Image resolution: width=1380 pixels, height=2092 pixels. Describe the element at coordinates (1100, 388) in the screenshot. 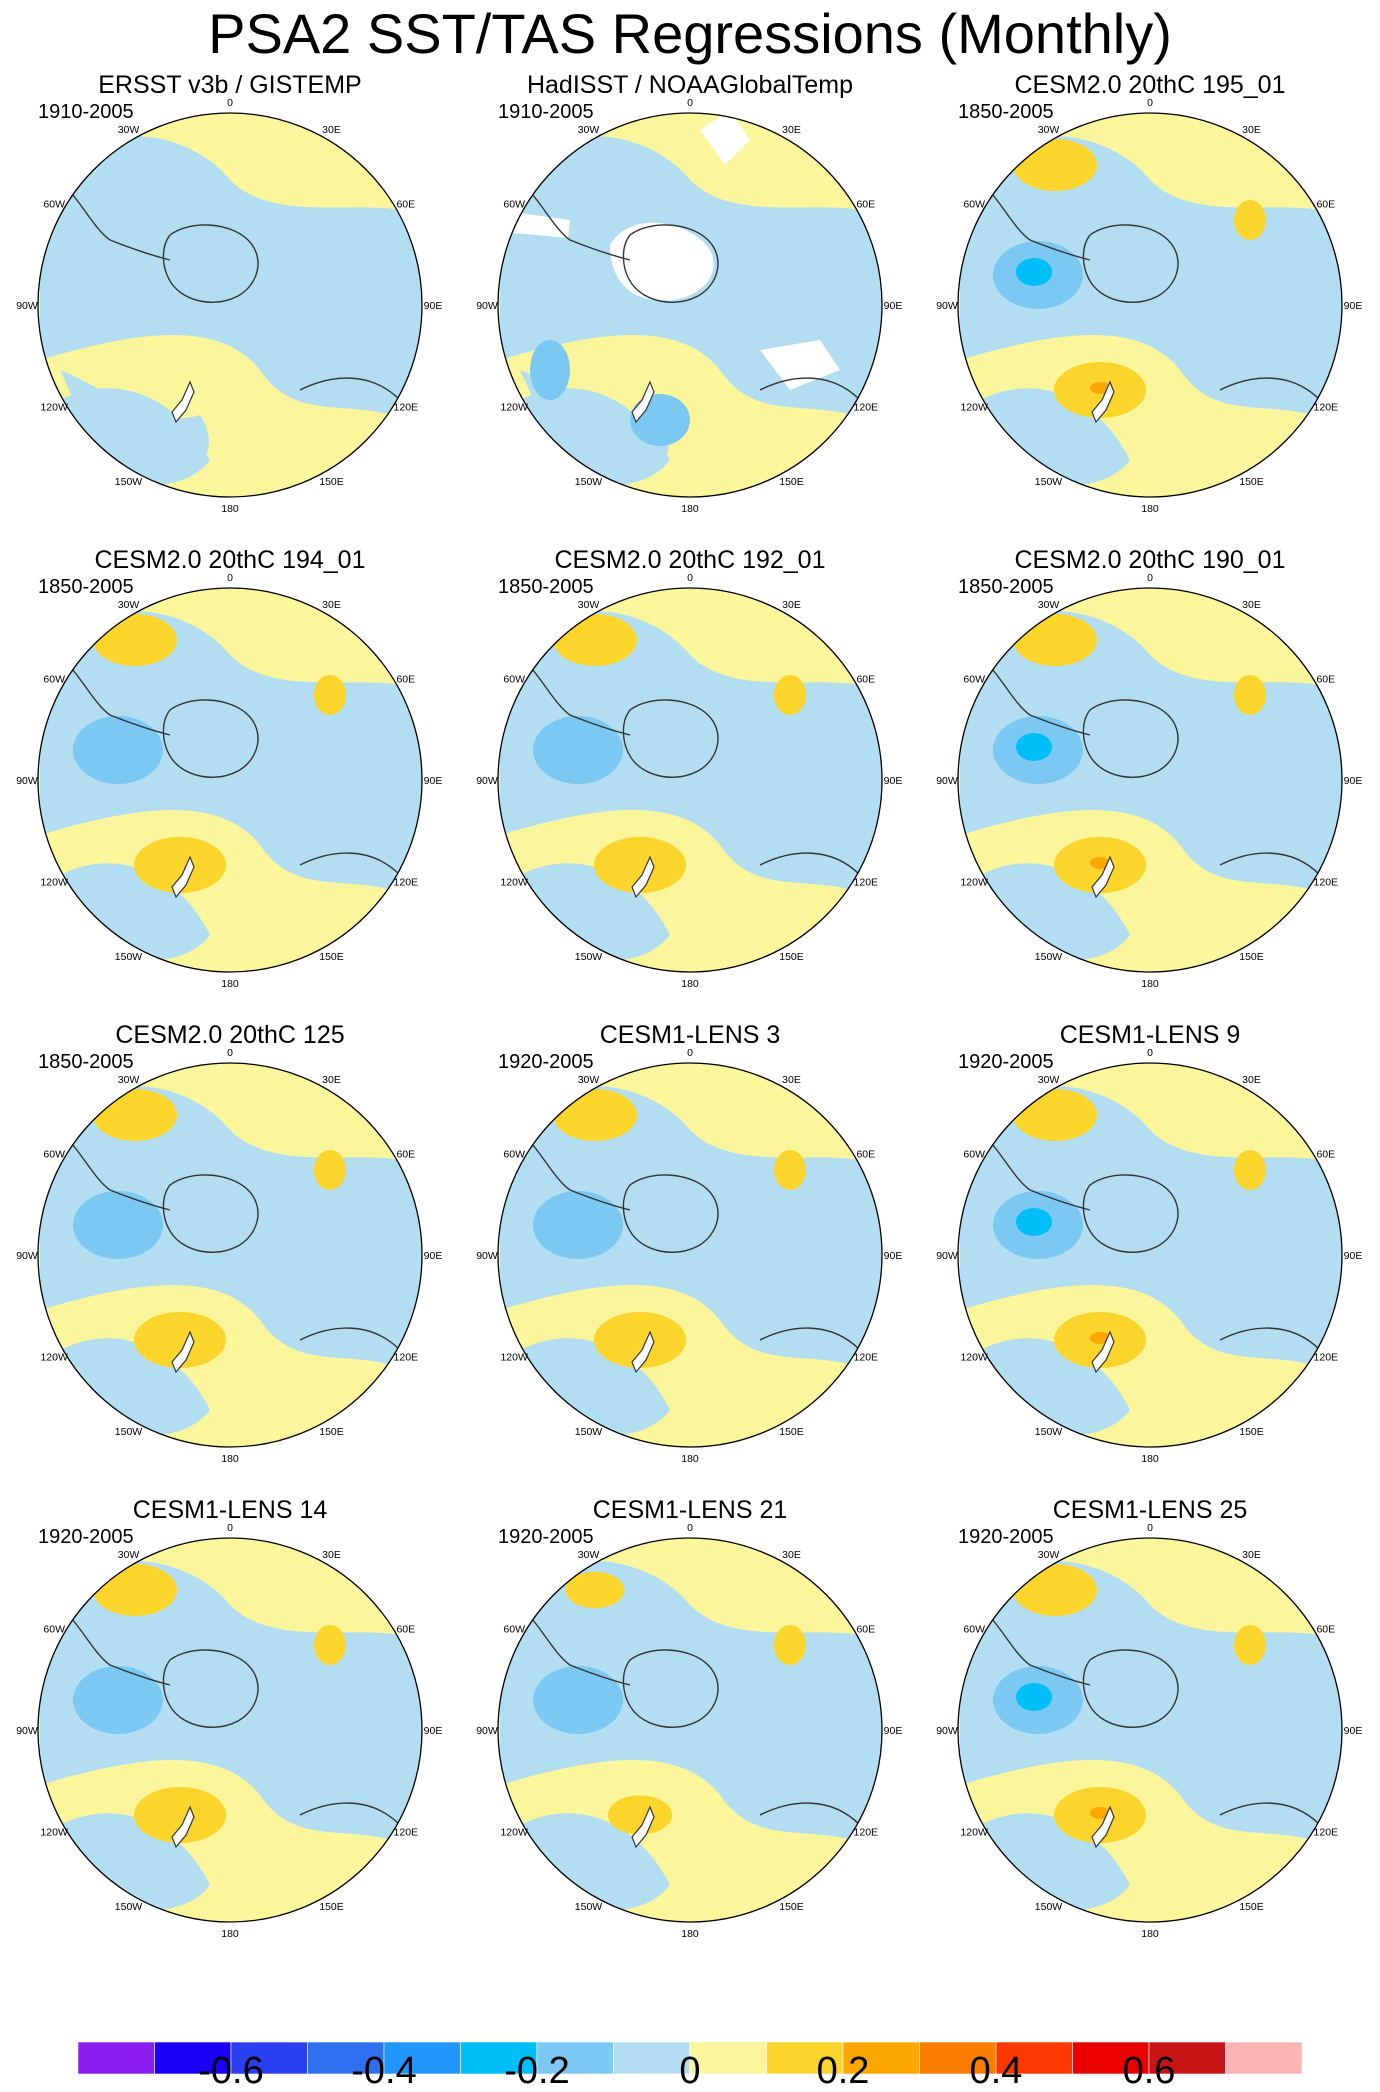

I see `positive-core` at that location.